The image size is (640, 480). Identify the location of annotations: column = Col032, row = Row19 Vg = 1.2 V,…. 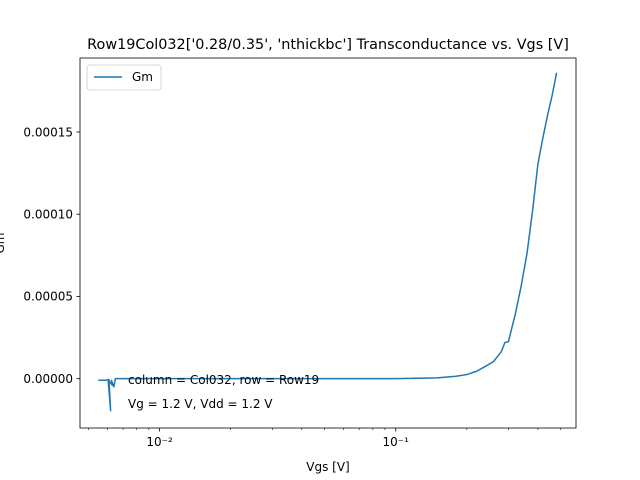
(223, 392).